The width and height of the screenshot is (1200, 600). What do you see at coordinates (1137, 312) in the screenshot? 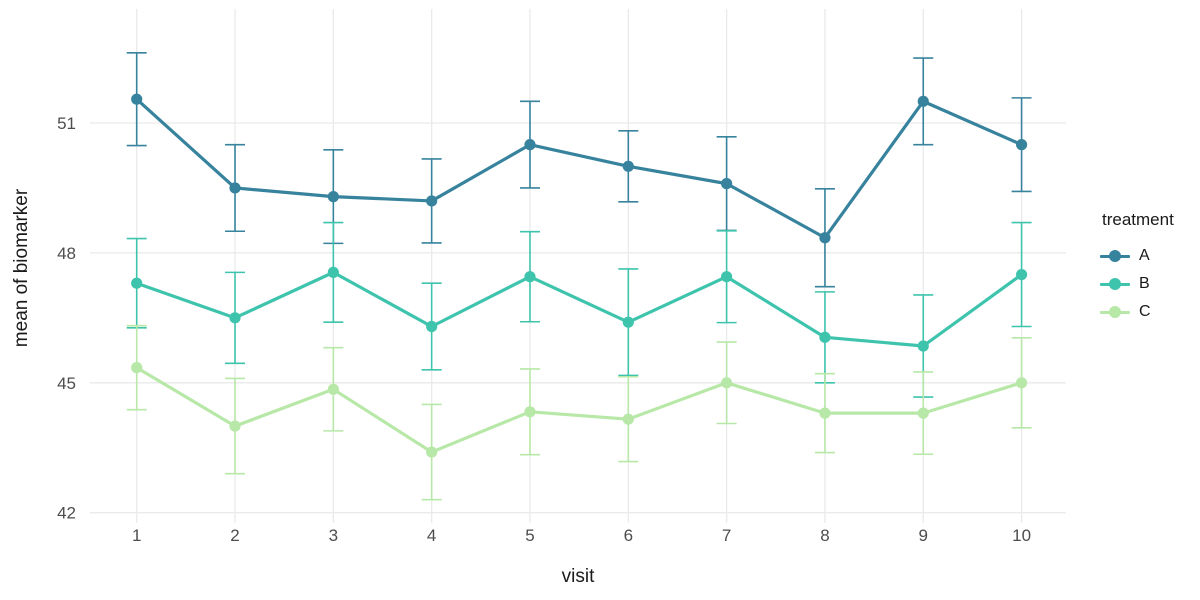
I see `legend-item-c: C` at bounding box center [1137, 312].